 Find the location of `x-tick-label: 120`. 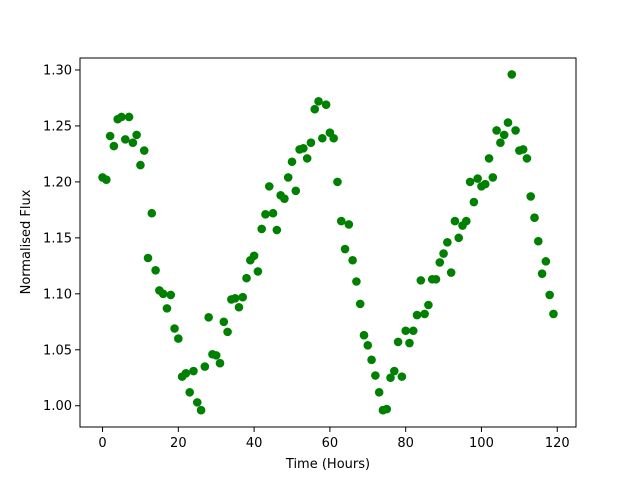

x-tick-label: 120 is located at coordinates (557, 443).